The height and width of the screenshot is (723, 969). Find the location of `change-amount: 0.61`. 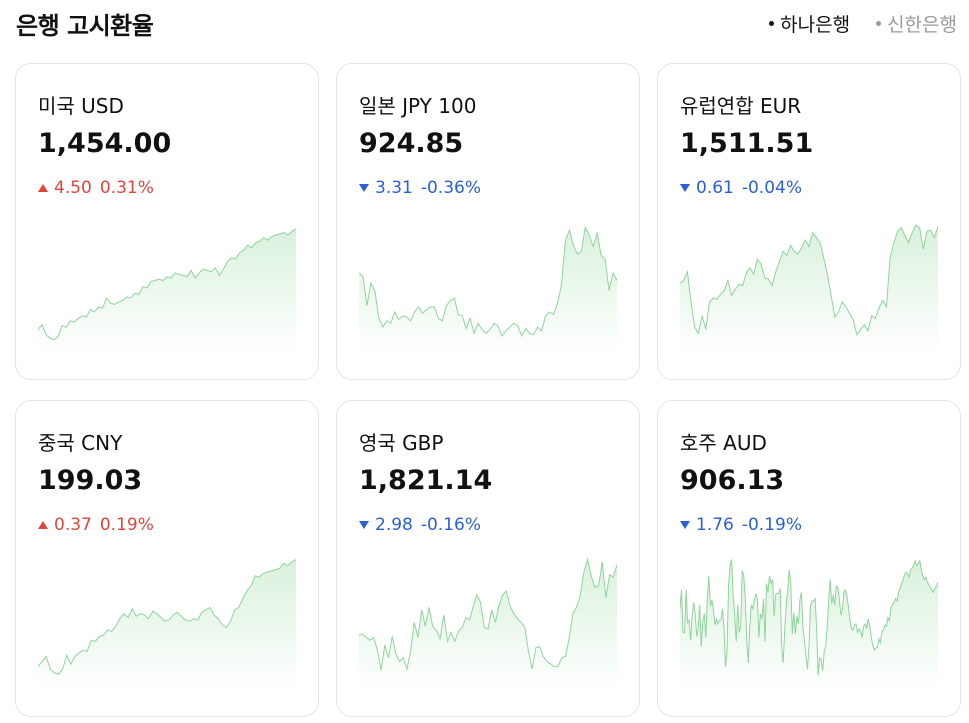

change-amount: 0.61 is located at coordinates (715, 188).